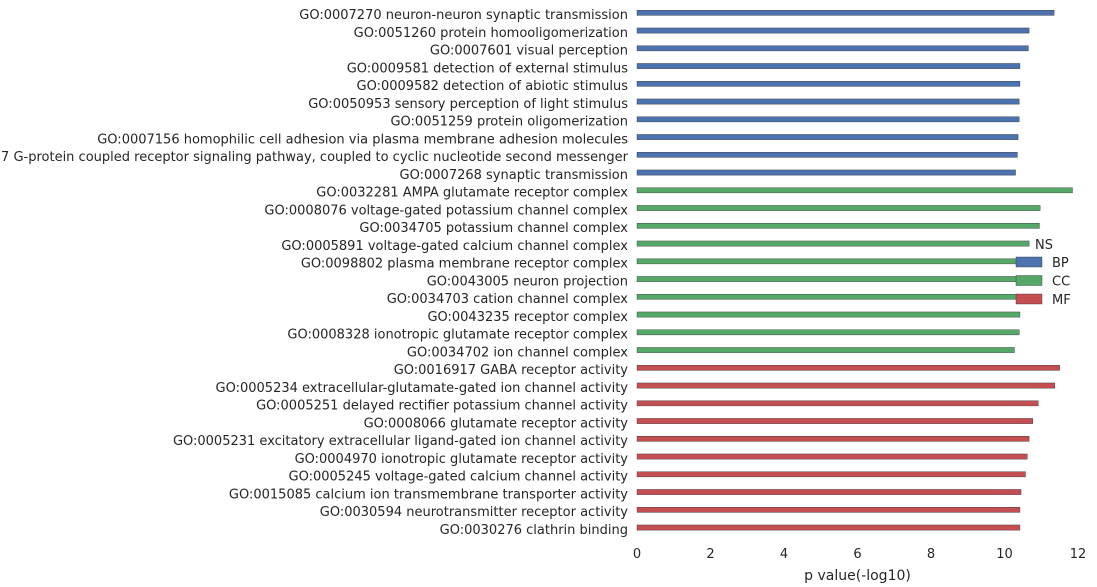 The height and width of the screenshot is (587, 1097). What do you see at coordinates (509, 122) in the screenshot?
I see `category-label: GO:0051259 protein oligomerization` at bounding box center [509, 122].